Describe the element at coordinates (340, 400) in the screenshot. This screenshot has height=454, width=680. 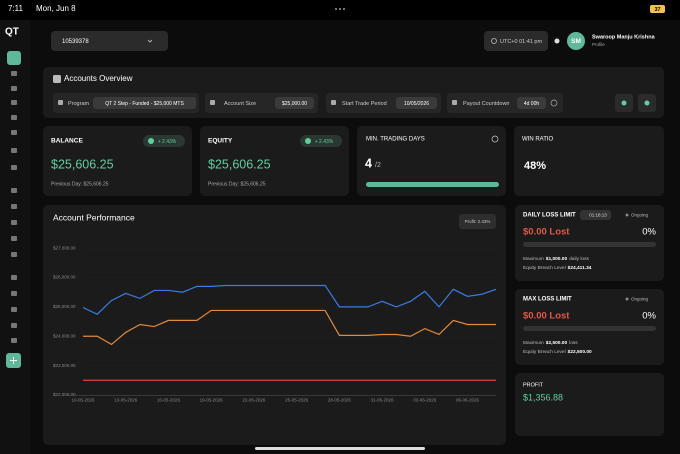
I see `x-tick-label: 28-05-2026` at that location.